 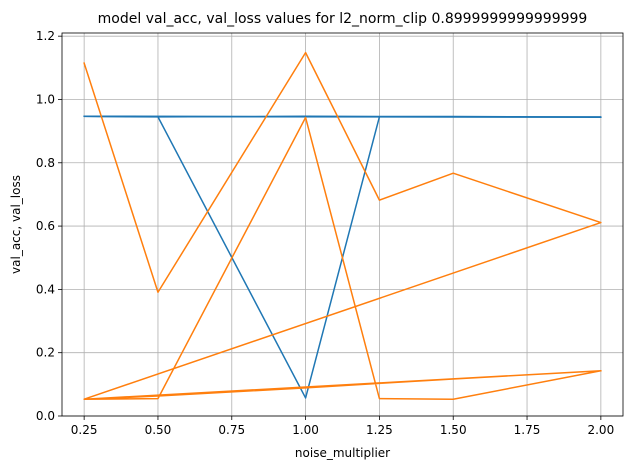 I want to click on y-tick-label: 0.2, so click(x=45, y=353).